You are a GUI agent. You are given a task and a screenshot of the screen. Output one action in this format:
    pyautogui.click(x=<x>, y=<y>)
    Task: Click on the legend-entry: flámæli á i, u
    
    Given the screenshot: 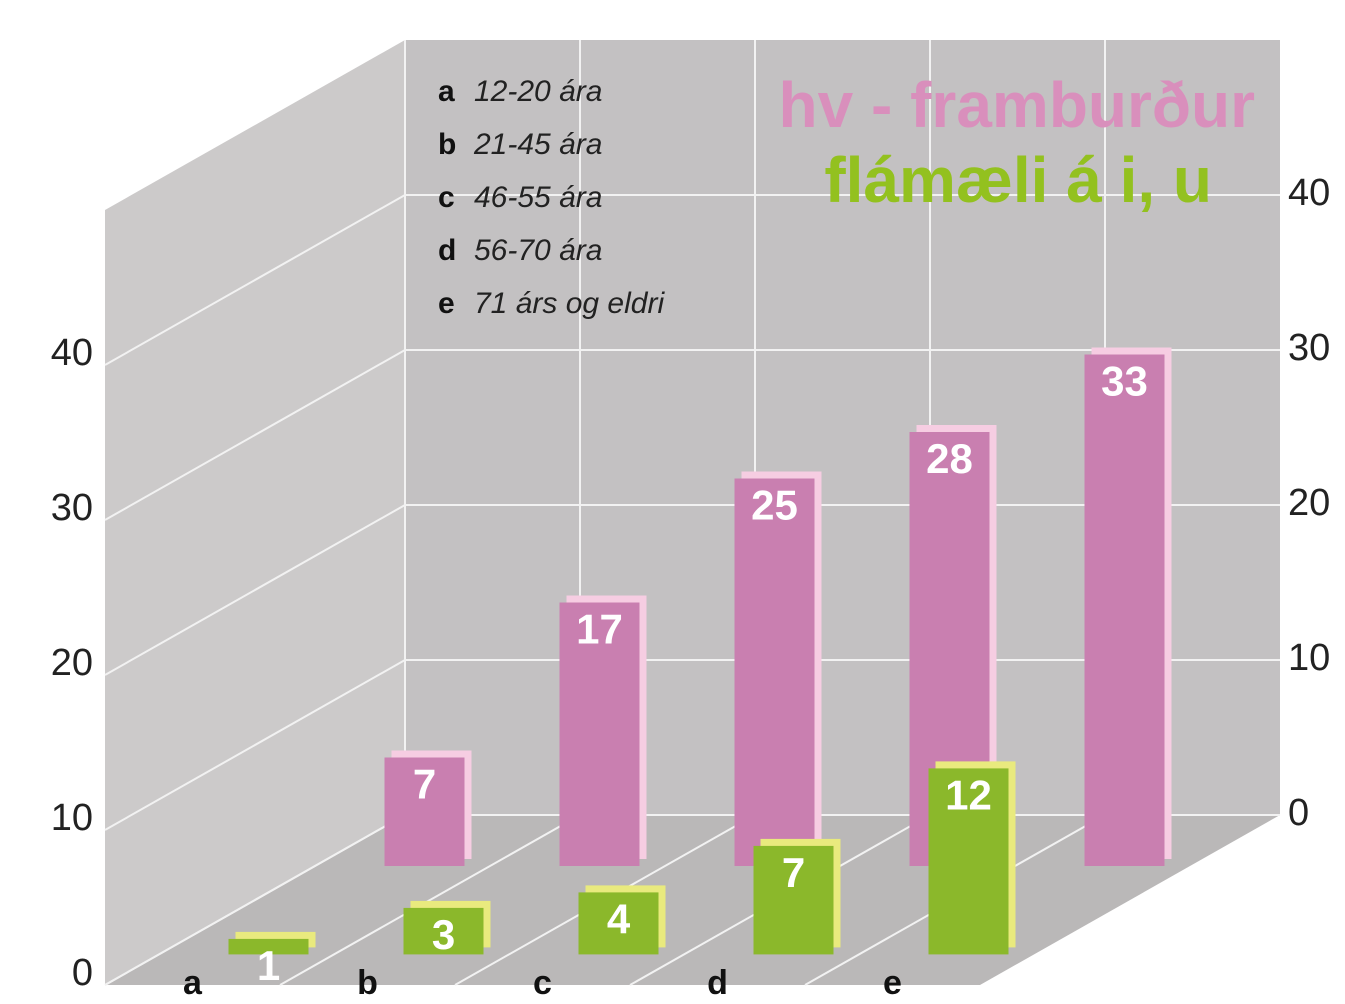 What is the action you would take?
    pyautogui.click(x=1018, y=180)
    